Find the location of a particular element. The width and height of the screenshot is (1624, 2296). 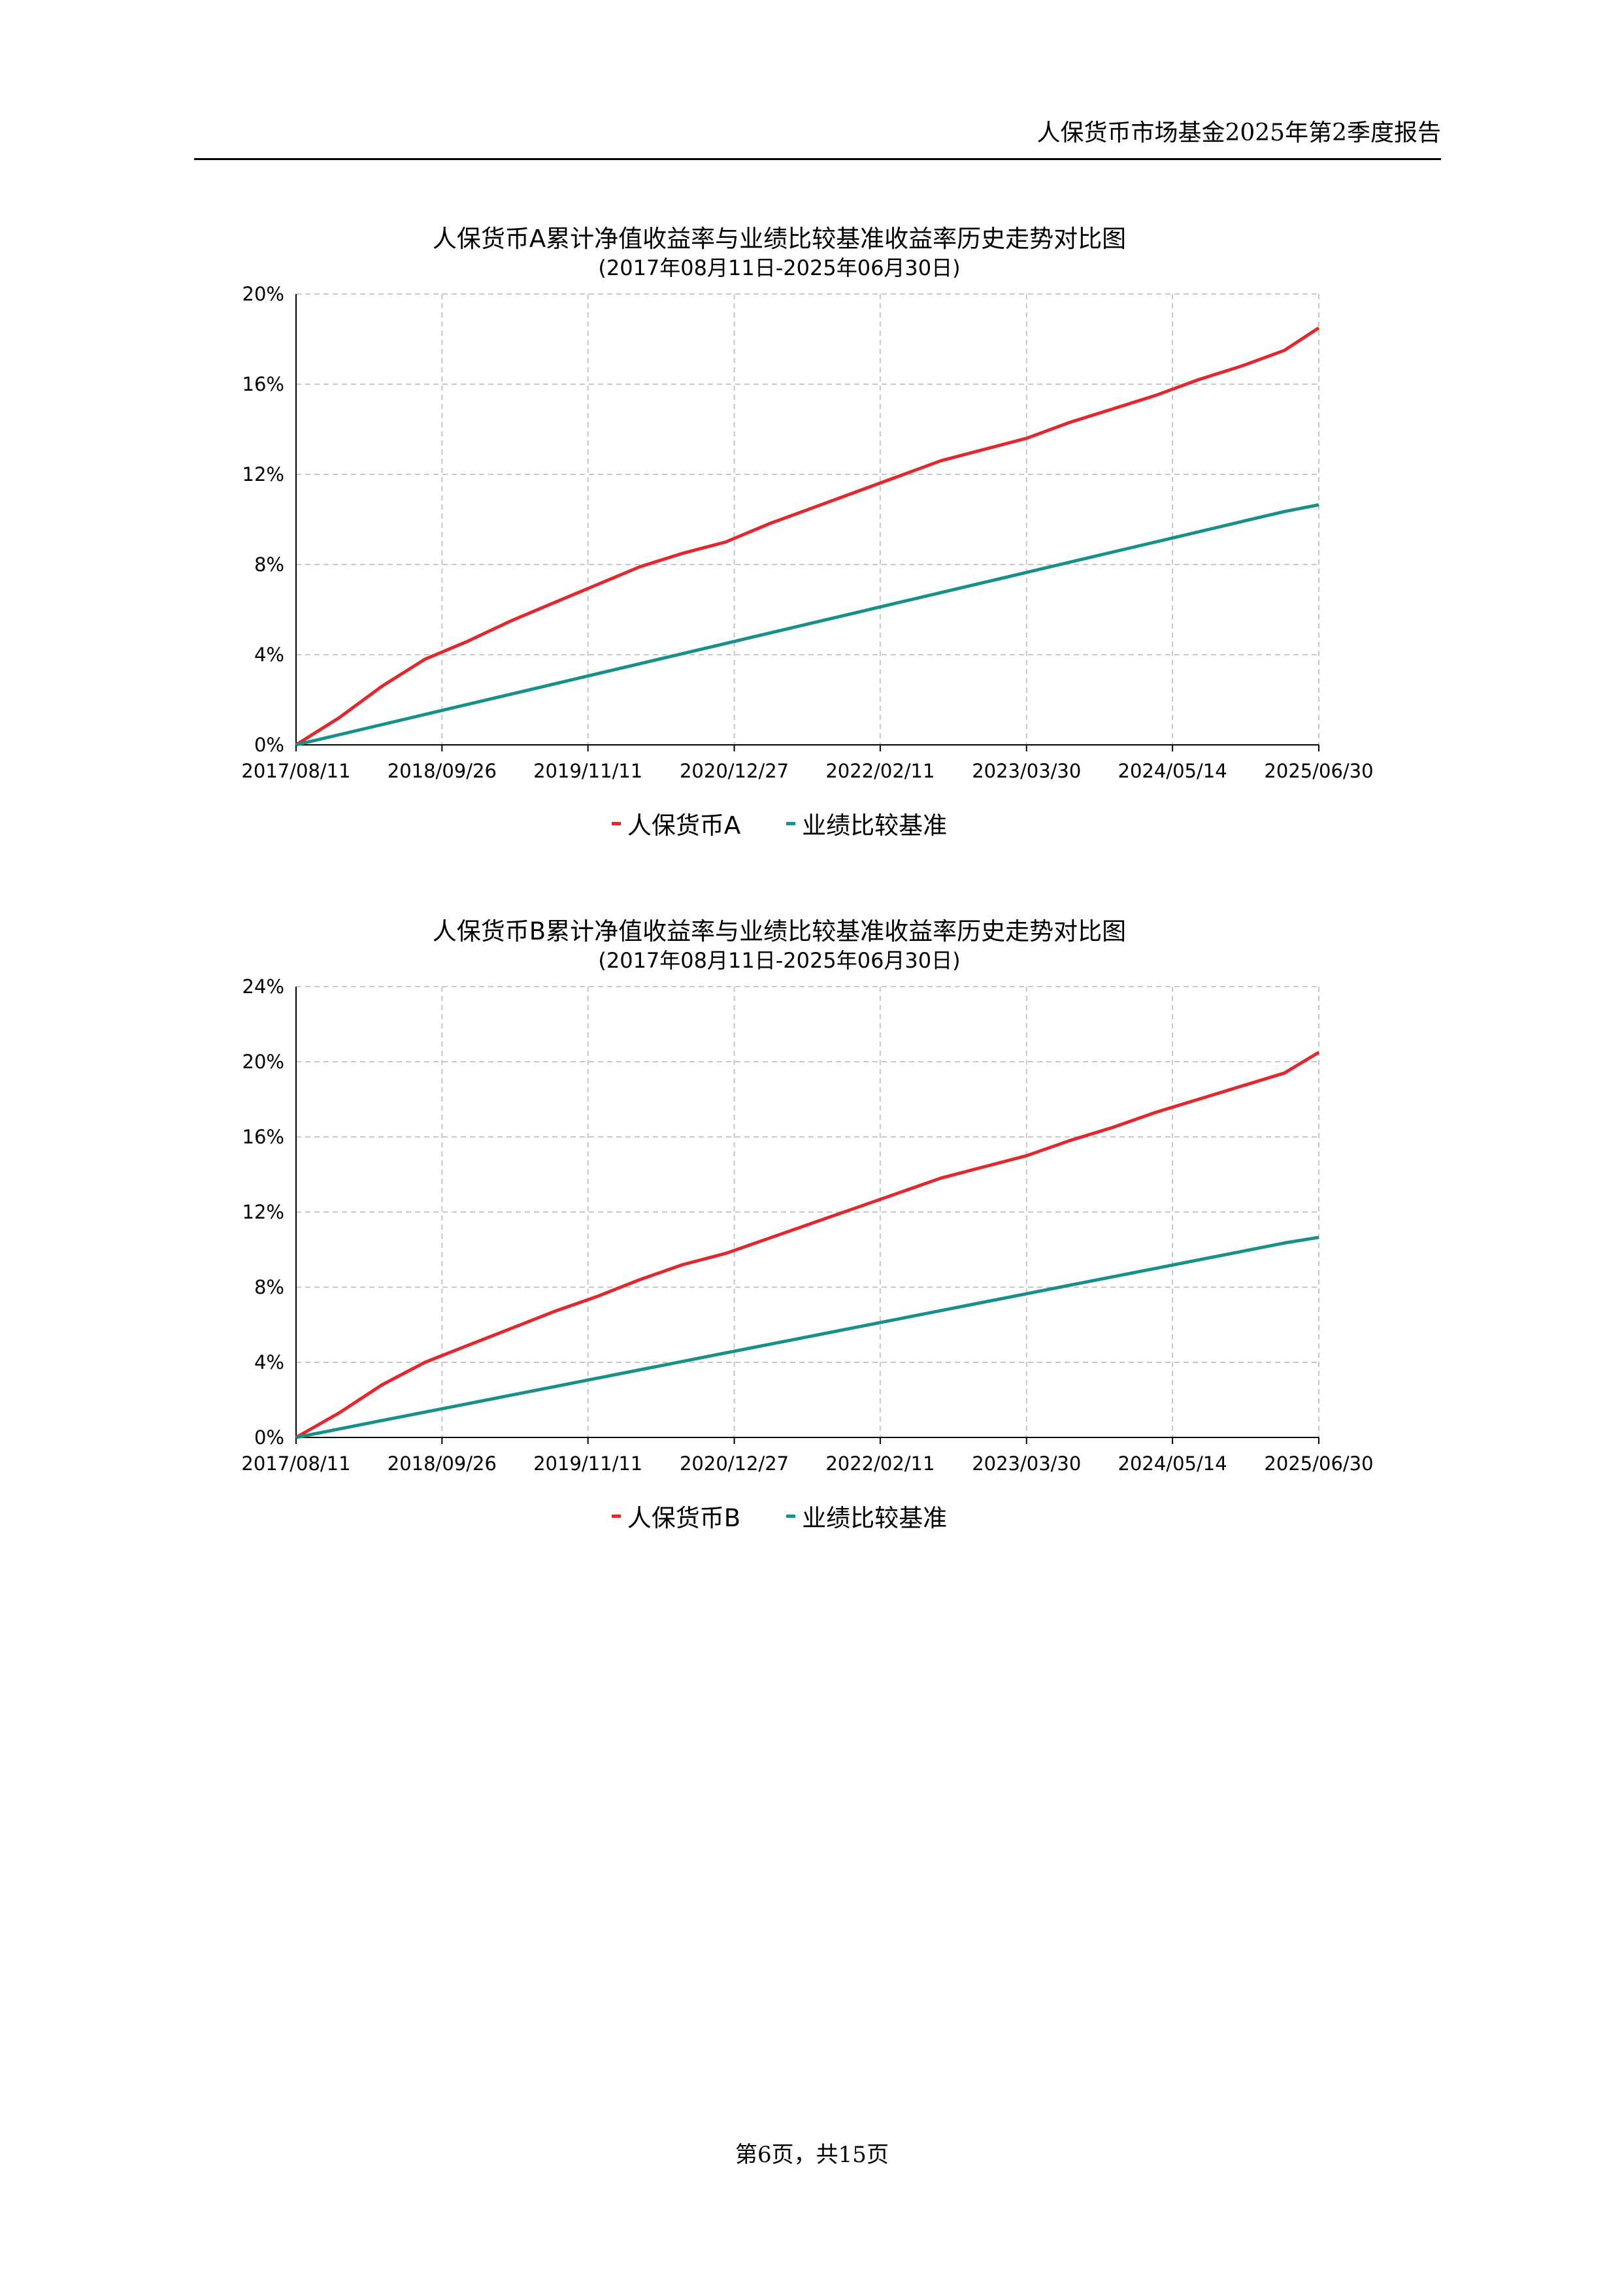

y-tick-label: 24% is located at coordinates (263, 987).